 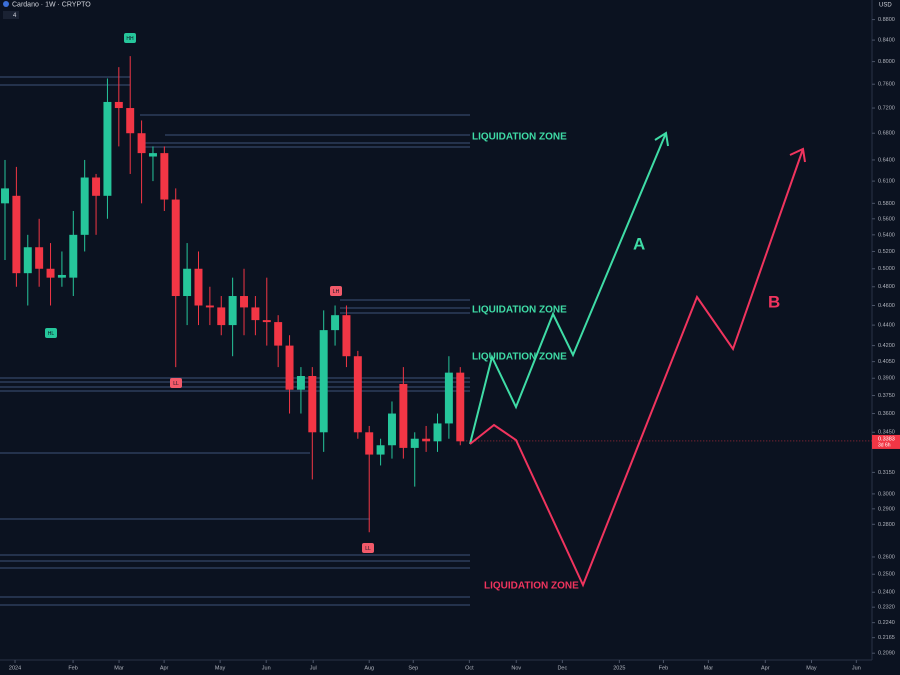 I want to click on x-tick-label: Sep, so click(x=413, y=668).